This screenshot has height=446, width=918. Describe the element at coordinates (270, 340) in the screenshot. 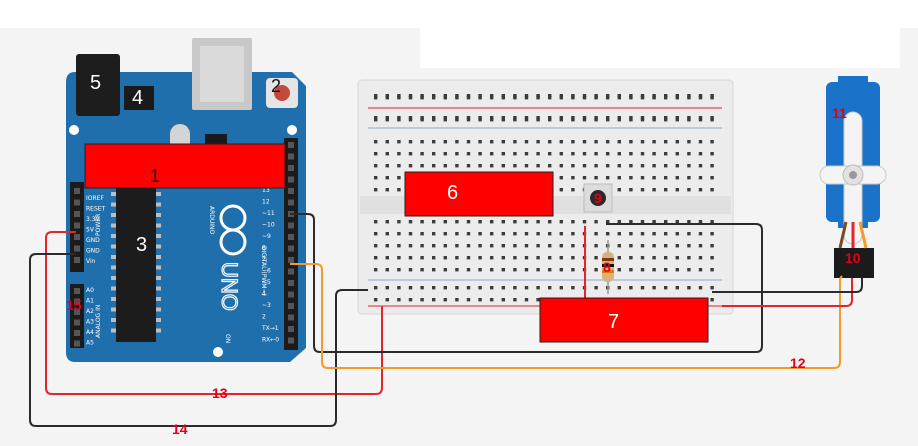

I see `digital-pin-label: RX←0` at that location.